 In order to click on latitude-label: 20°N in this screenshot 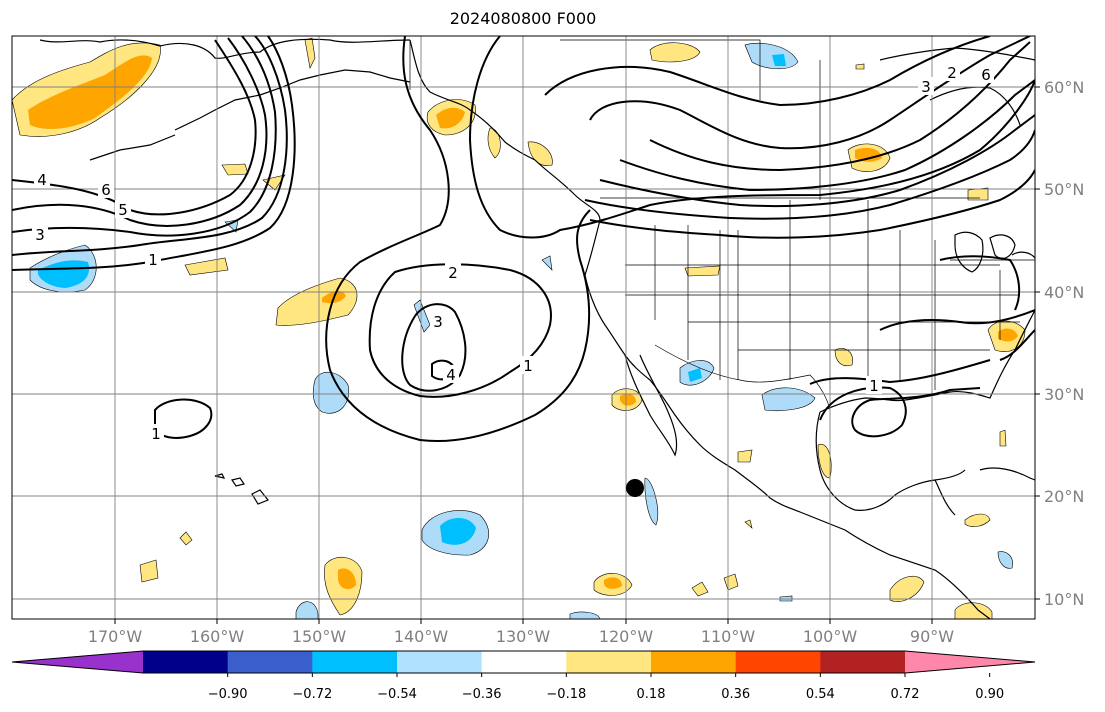, I will do `click(1064, 496)`.